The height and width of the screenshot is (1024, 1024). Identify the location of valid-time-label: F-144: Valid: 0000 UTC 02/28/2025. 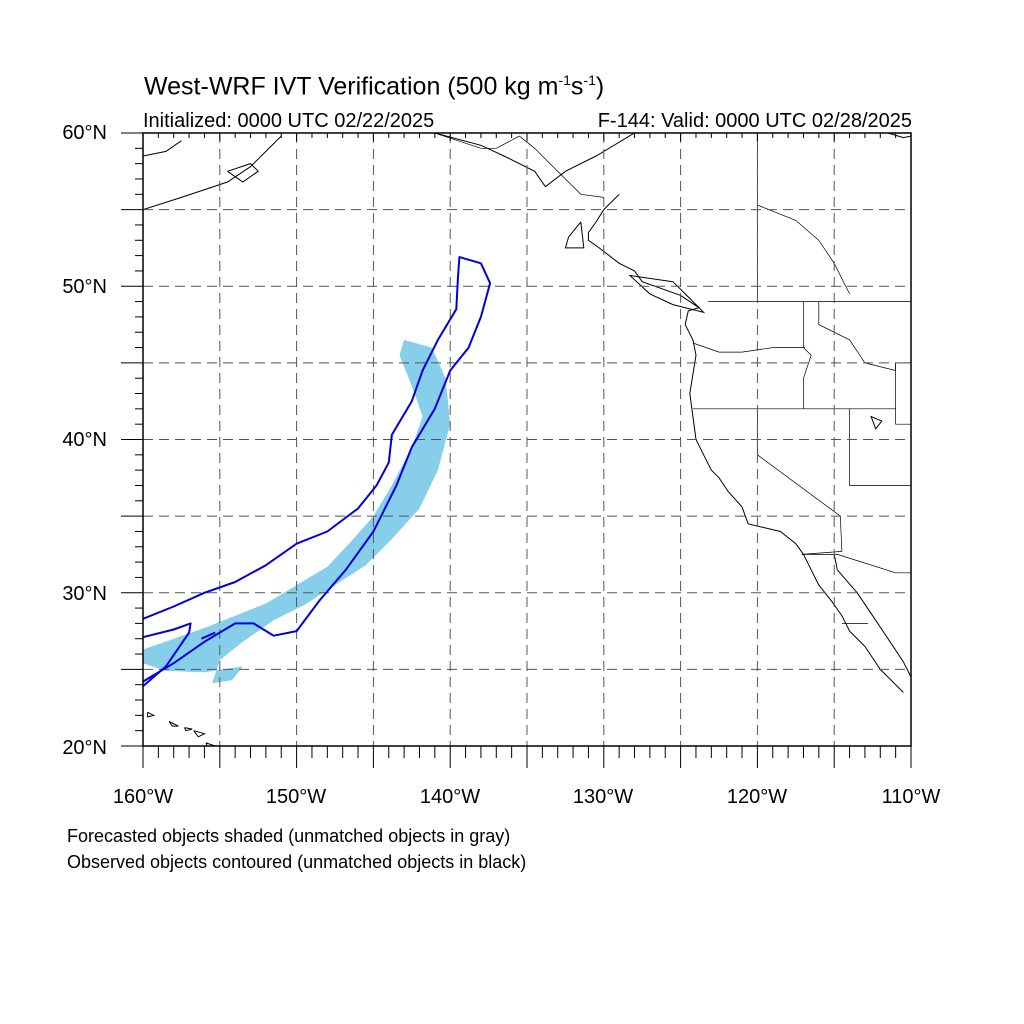
(754, 121).